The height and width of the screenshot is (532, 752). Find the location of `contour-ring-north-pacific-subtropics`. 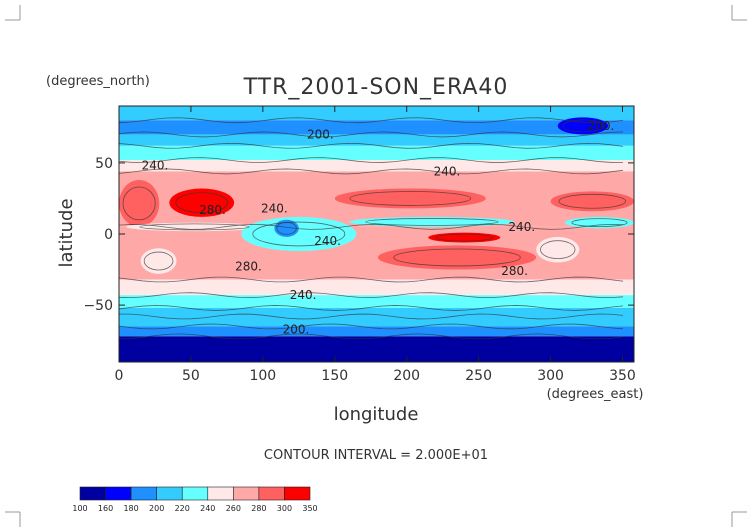

contour-ring-north-pacific-subtropics is located at coordinates (410, 198).